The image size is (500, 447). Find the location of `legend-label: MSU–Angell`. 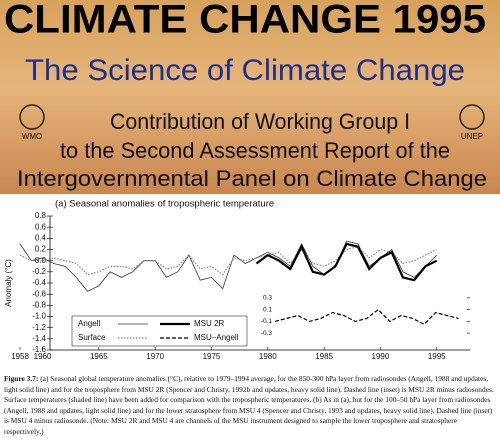

legend-label: MSU–Angell is located at coordinates (216, 337).